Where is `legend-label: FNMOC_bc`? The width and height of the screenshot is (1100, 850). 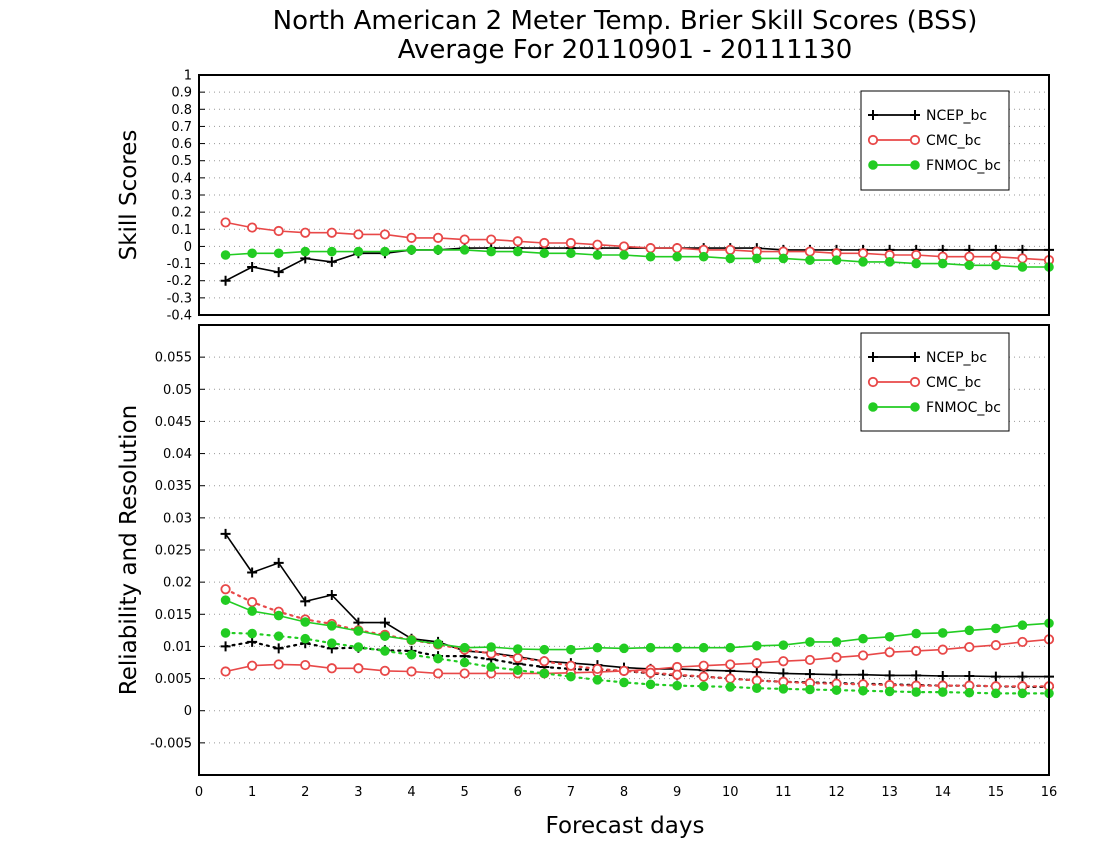 legend-label: FNMOC_bc is located at coordinates (963, 408).